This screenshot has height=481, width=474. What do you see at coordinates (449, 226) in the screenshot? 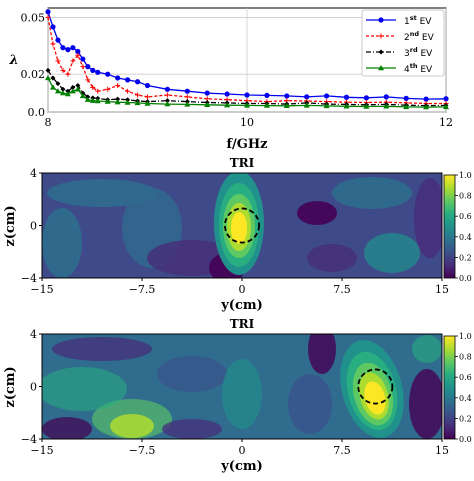
I see `heatmap-1-colorbar` at bounding box center [449, 226].